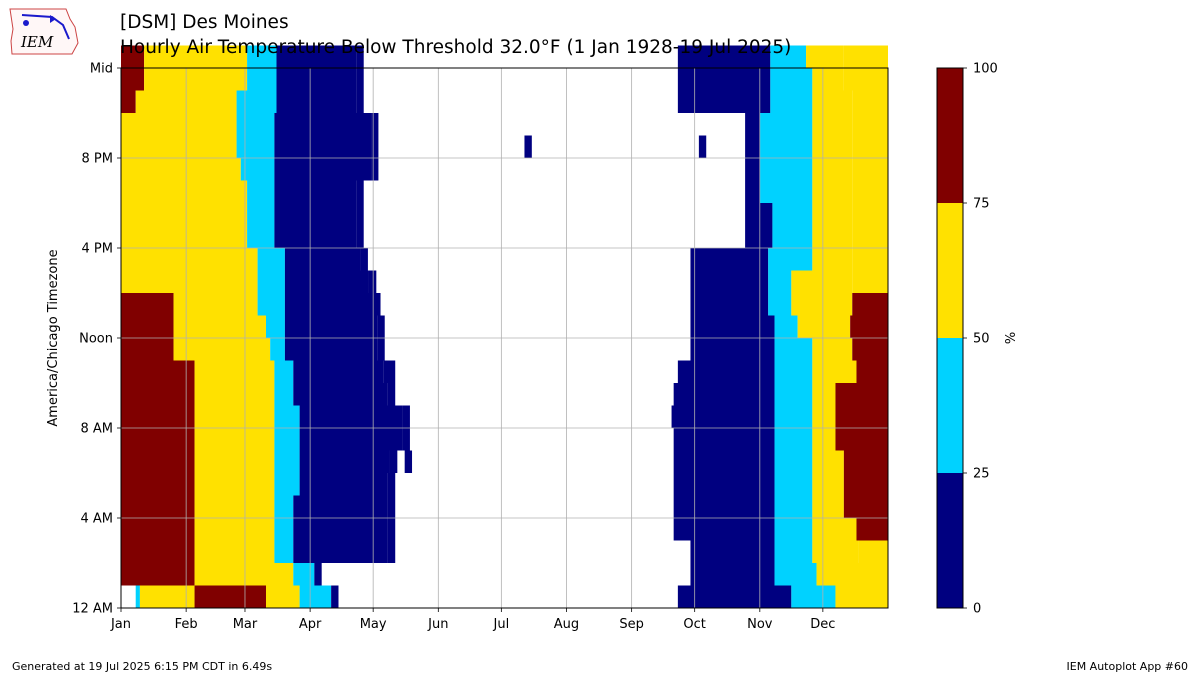 The width and height of the screenshot is (1200, 675). Describe the element at coordinates (472, 620) in the screenshot. I see `x-axis: Jan Feb Mar Apr May Jun Jul Aug Sep Oct Nov Dec` at that location.